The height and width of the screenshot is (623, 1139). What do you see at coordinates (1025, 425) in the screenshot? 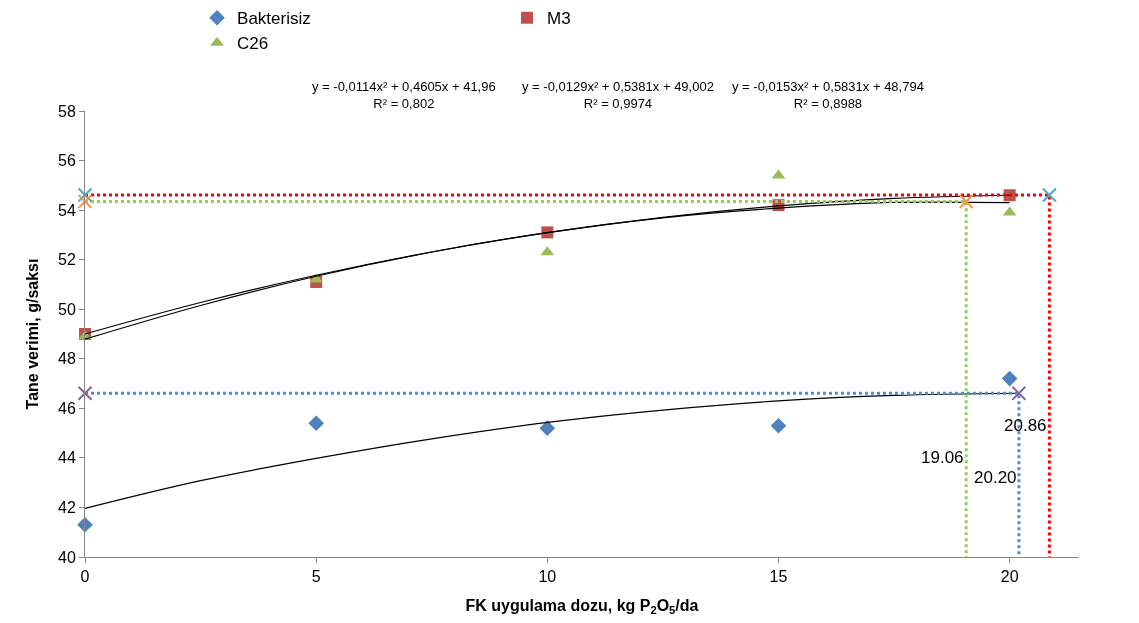
I see `annotation: 20.86` at bounding box center [1025, 425].